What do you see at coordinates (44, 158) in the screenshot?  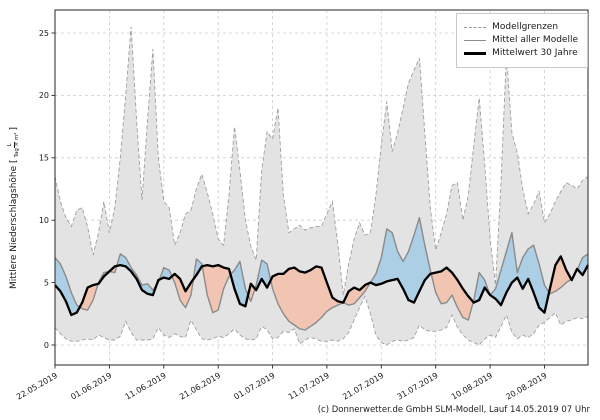 I see `y-tick-label: 15` at bounding box center [44, 158].